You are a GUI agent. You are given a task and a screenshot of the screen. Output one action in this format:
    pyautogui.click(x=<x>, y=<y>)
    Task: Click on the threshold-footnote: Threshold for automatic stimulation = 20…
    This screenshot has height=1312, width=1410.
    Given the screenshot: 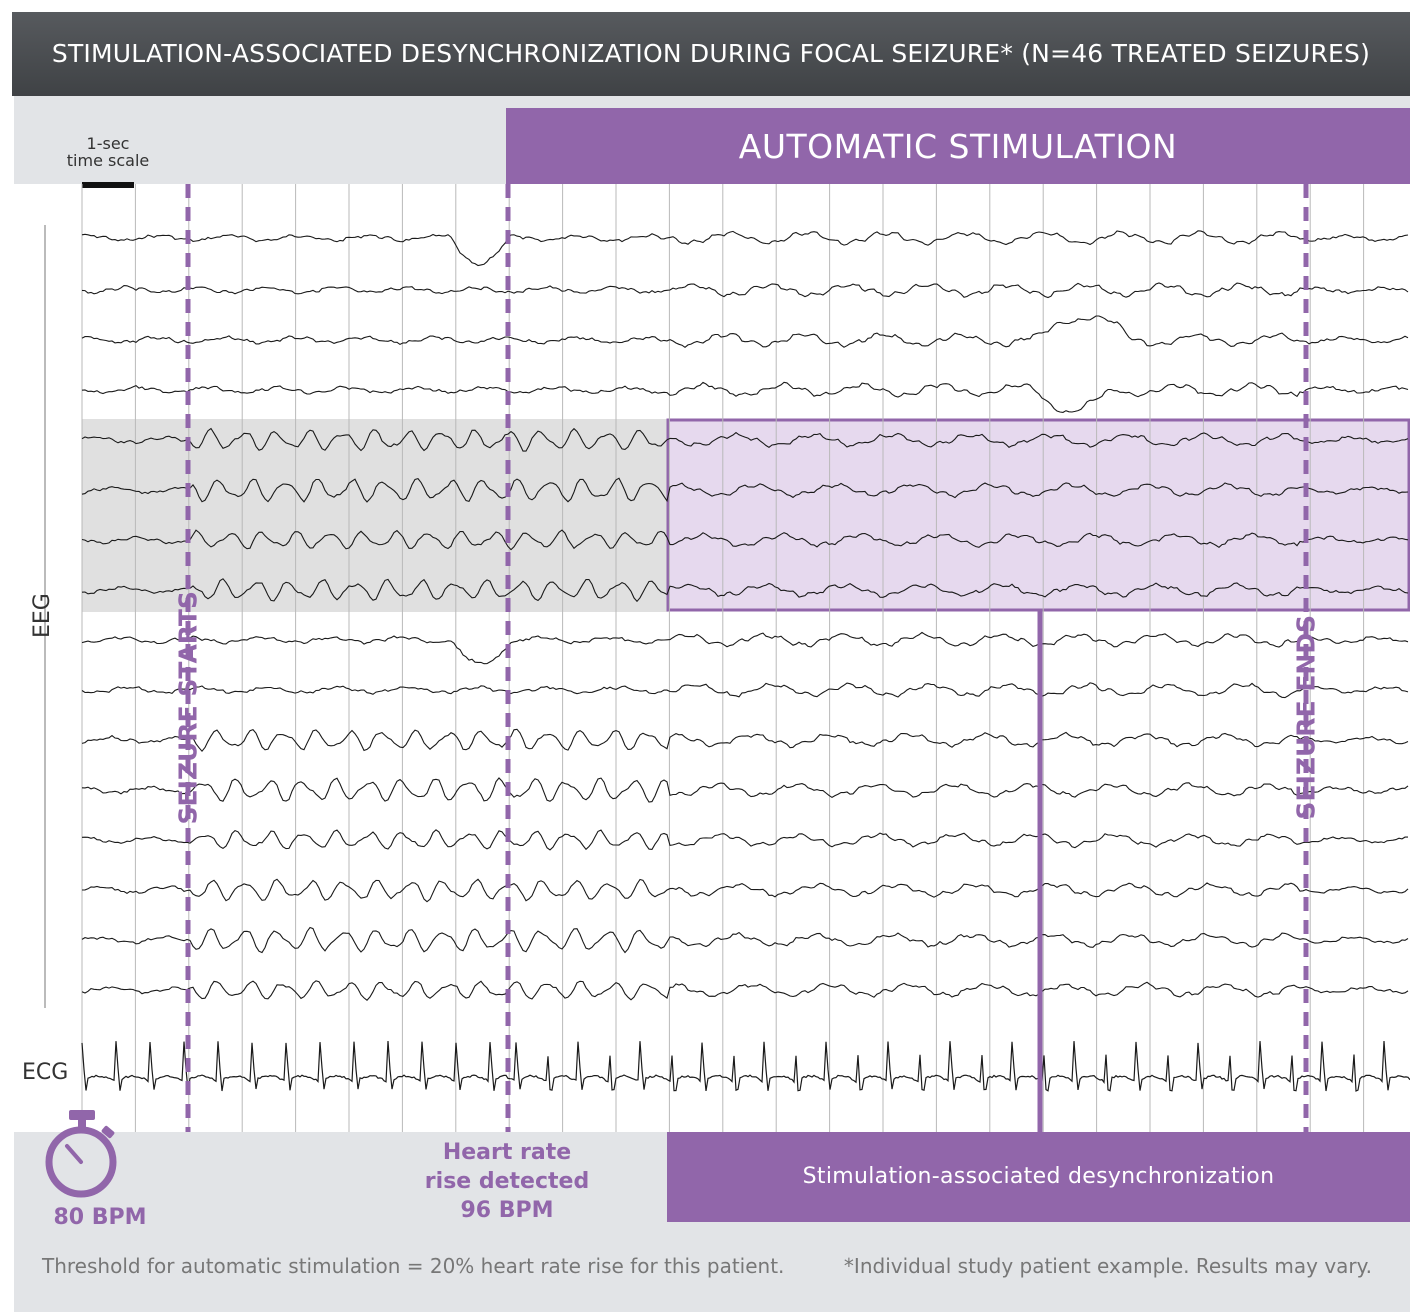 What is the action you would take?
    pyautogui.click(x=413, y=1266)
    